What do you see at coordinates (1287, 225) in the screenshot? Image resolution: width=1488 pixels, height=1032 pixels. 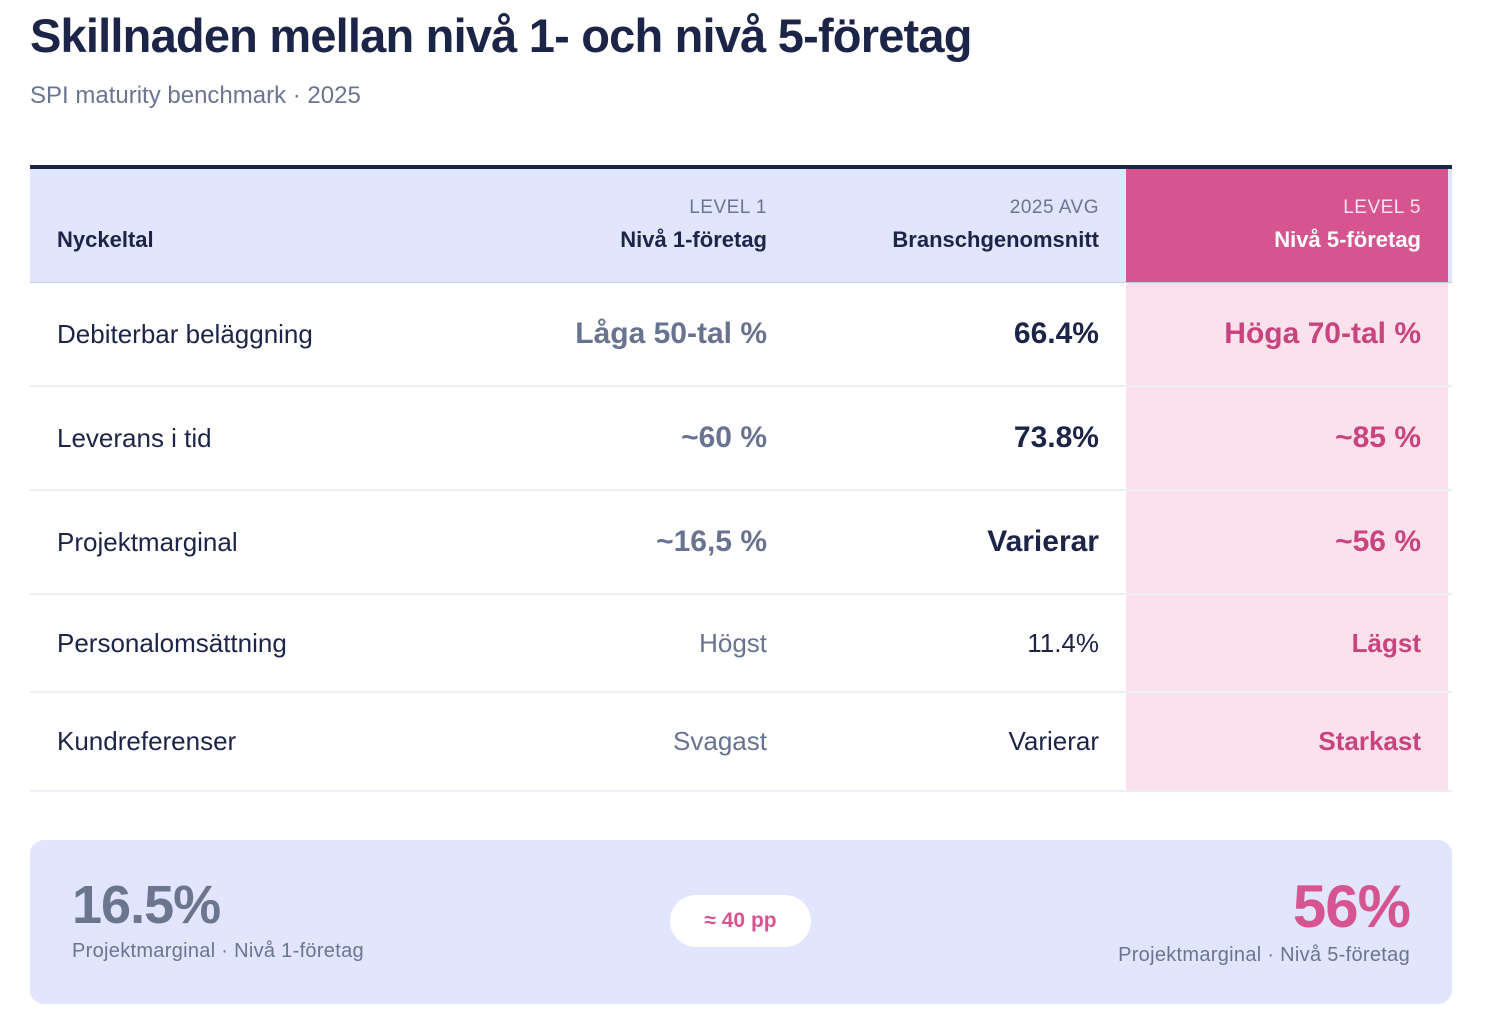 I see `header-level5: LEVEL 5 Nivå 5-företag` at bounding box center [1287, 225].